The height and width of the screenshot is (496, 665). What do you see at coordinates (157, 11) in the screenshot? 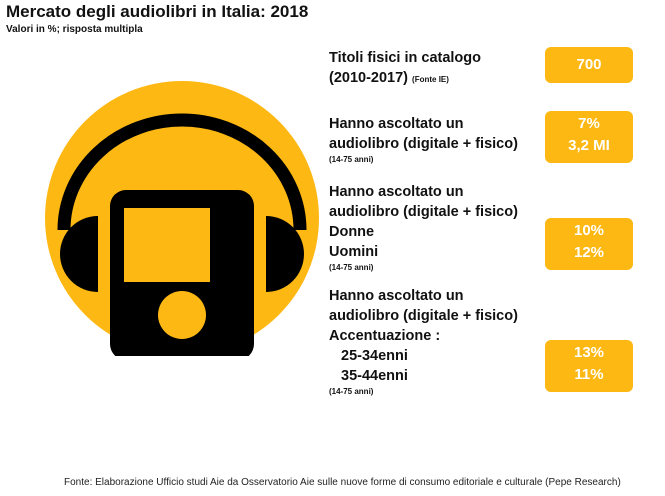
I see `page-title: Mercato degli audiolibri in Italia: 2018` at bounding box center [157, 11].